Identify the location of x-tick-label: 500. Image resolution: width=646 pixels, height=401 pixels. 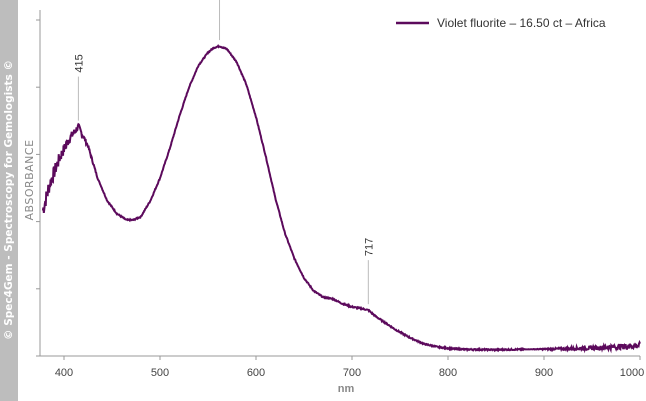
(160, 373).